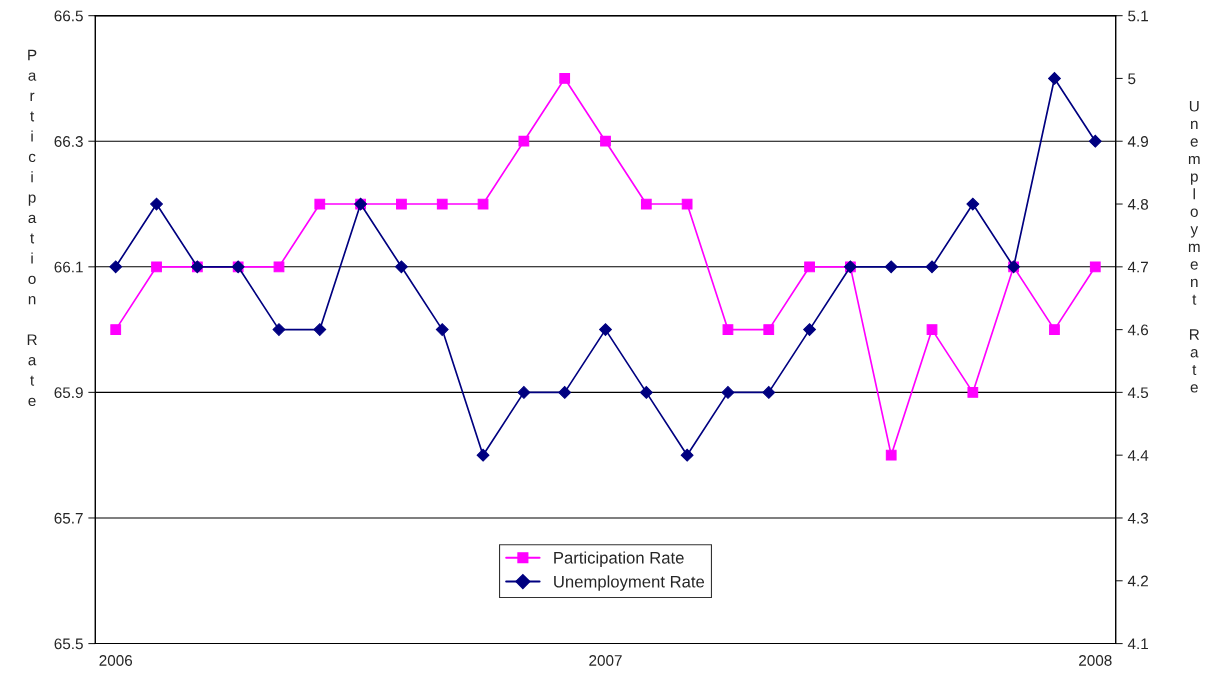 This screenshot has width=1222, height=681. What do you see at coordinates (1138, 16) in the screenshot?
I see `y2-tick-label: 5.1` at bounding box center [1138, 16].